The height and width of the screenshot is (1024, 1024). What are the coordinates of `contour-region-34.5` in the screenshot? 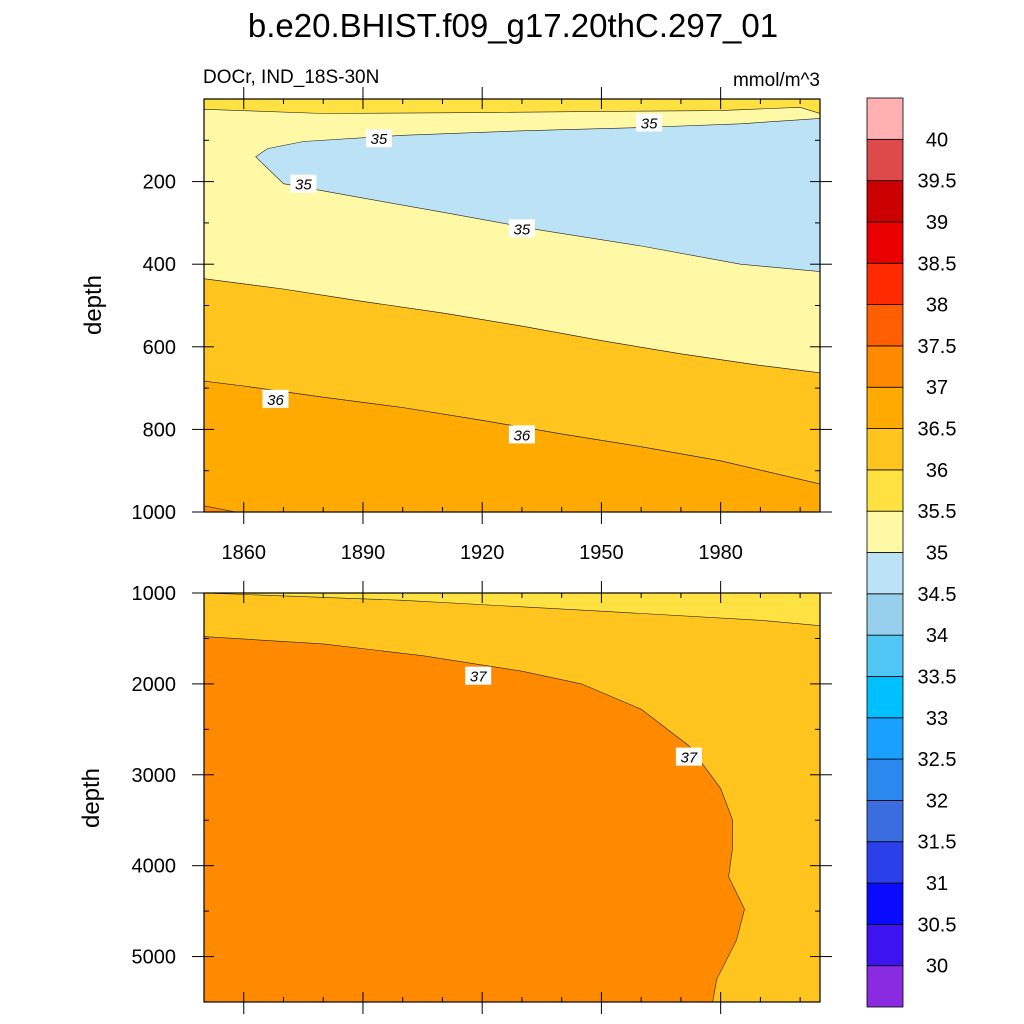 It's located at (537, 195).